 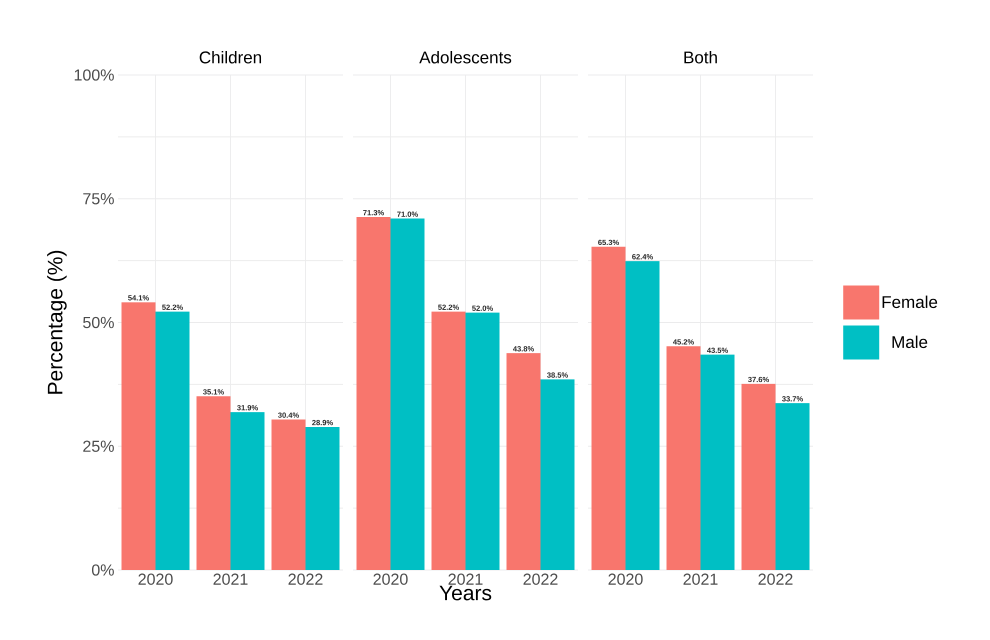 What do you see at coordinates (103, 570) in the screenshot?
I see `y-tick-label: 0%` at bounding box center [103, 570].